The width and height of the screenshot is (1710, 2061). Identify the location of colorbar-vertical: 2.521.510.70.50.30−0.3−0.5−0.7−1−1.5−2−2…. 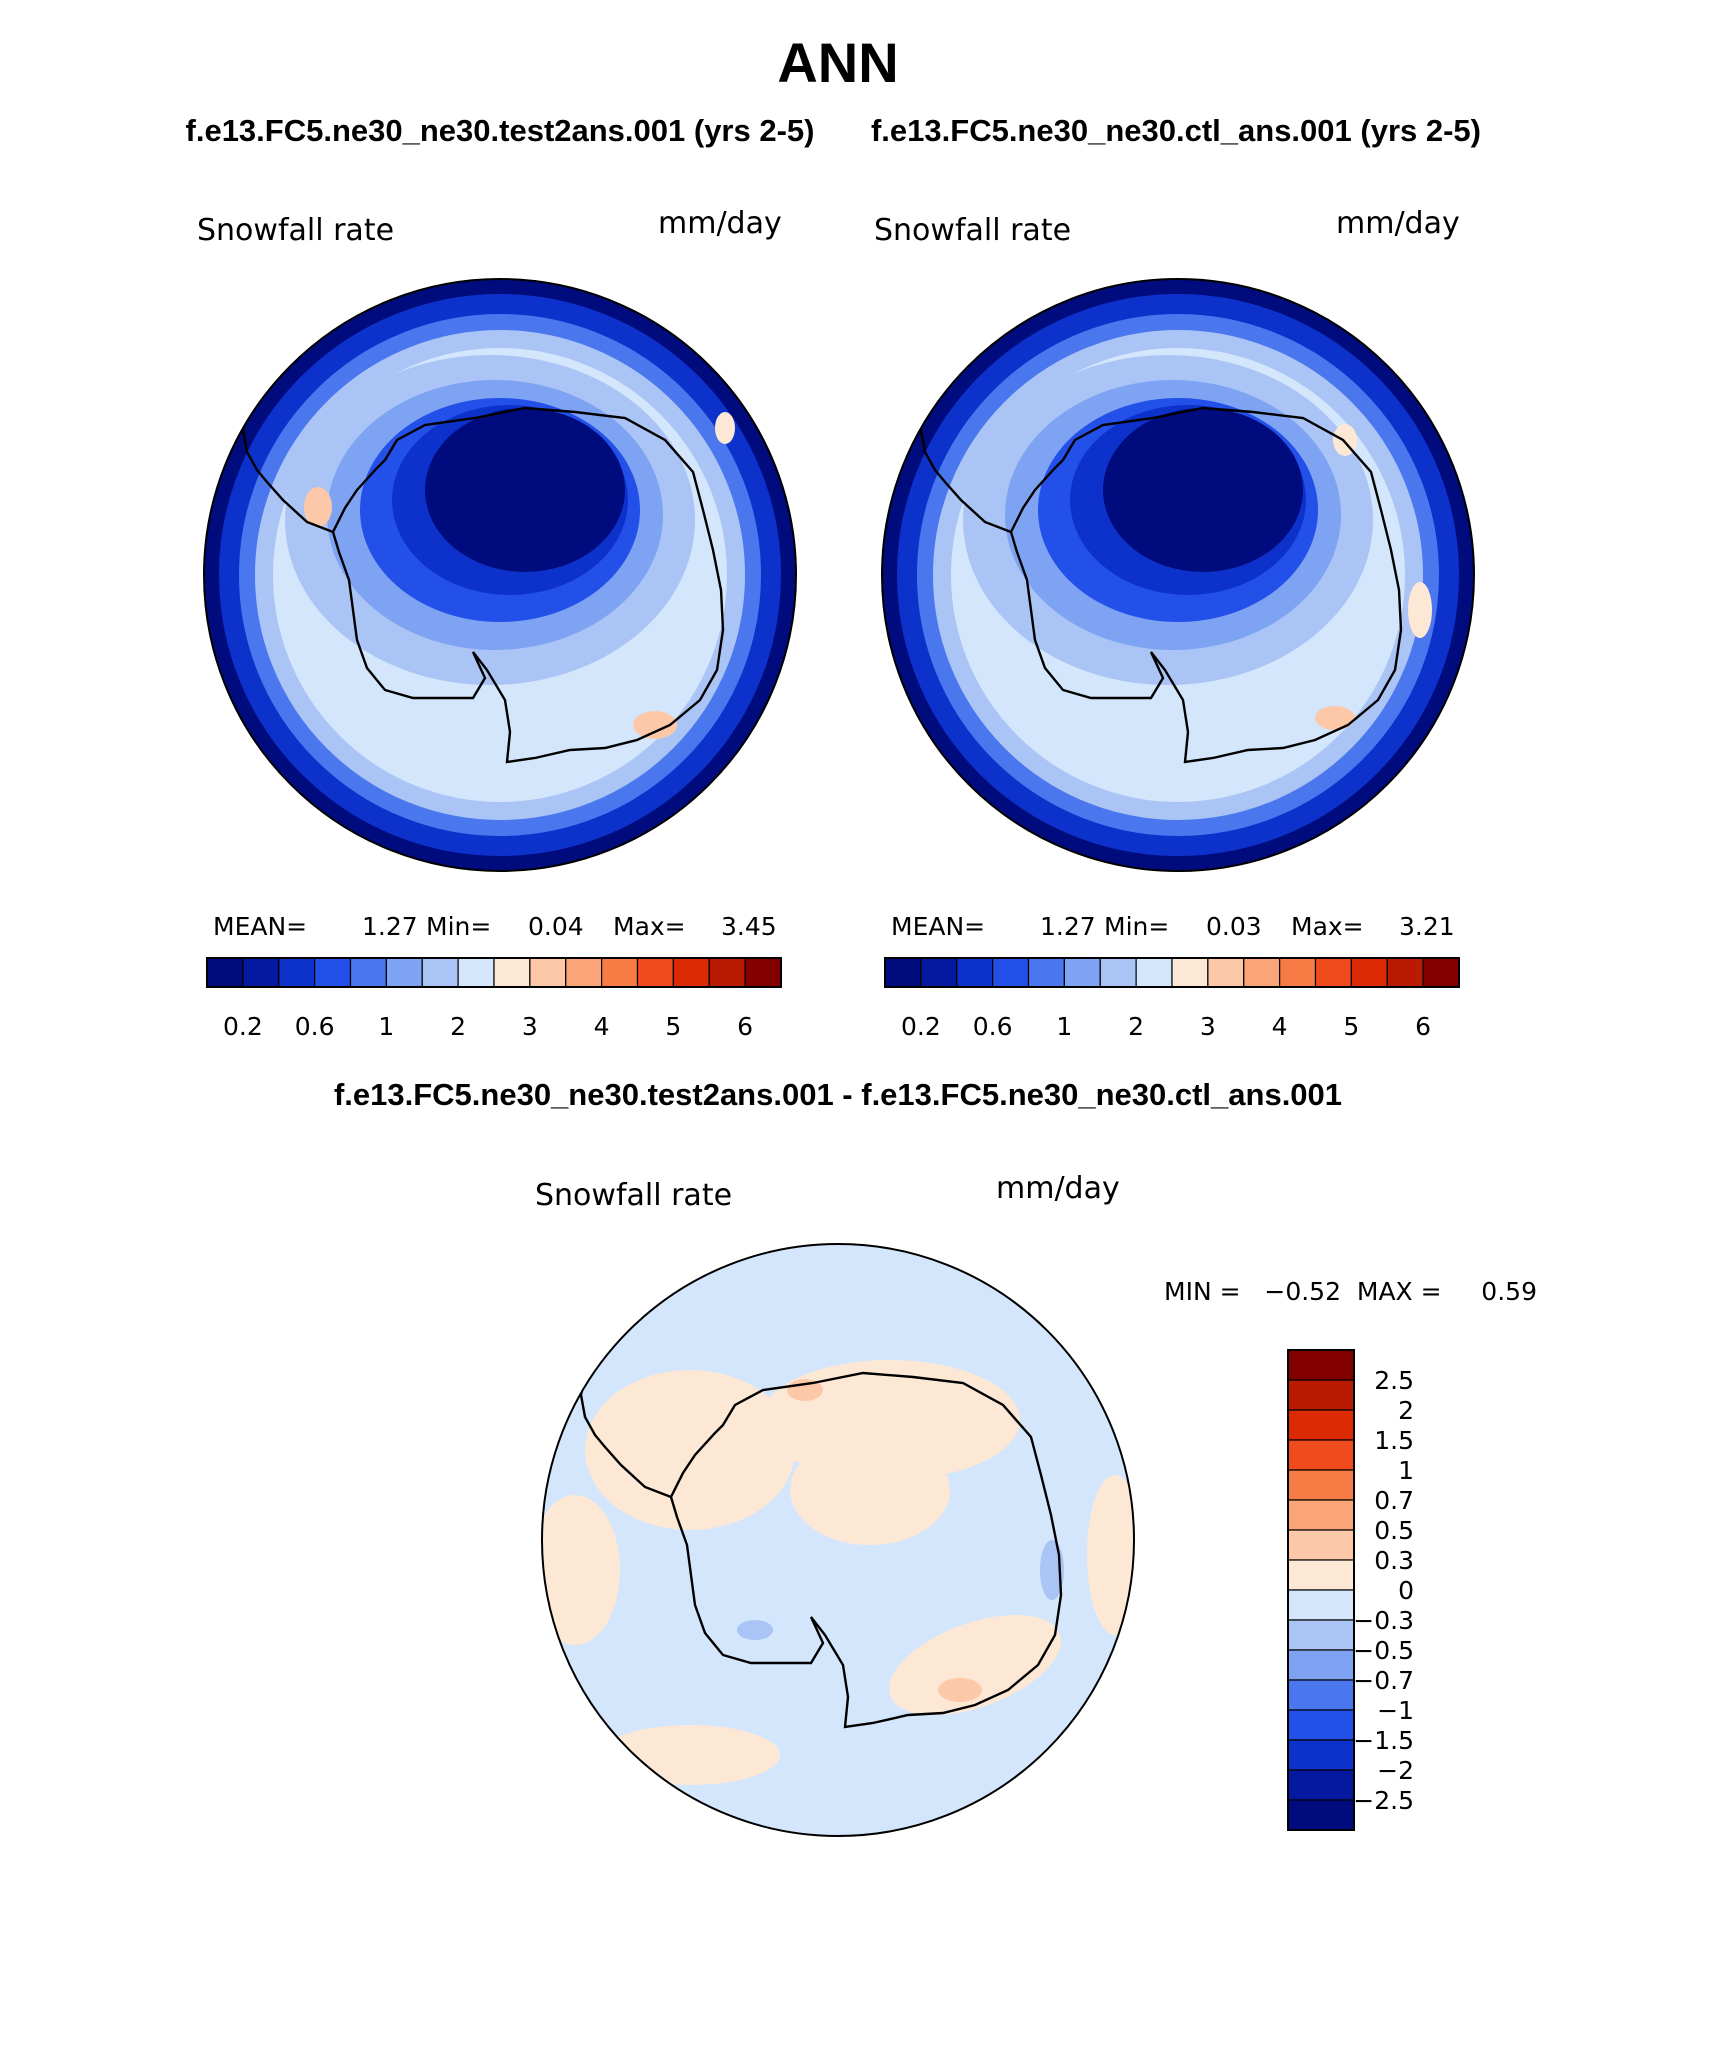
(1350, 1590).